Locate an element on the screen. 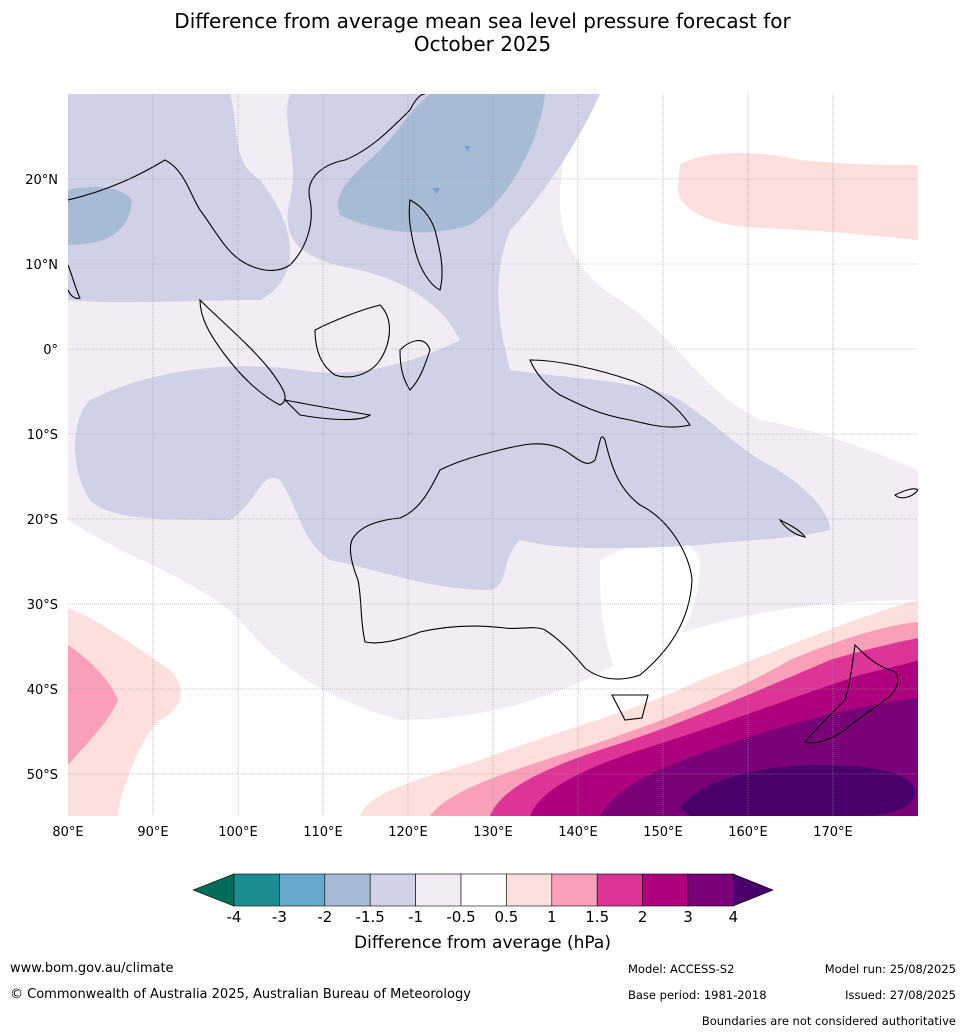 Image resolution: width=965 pixels, height=1035 pixels. asia-coastline is located at coordinates (247, 182).